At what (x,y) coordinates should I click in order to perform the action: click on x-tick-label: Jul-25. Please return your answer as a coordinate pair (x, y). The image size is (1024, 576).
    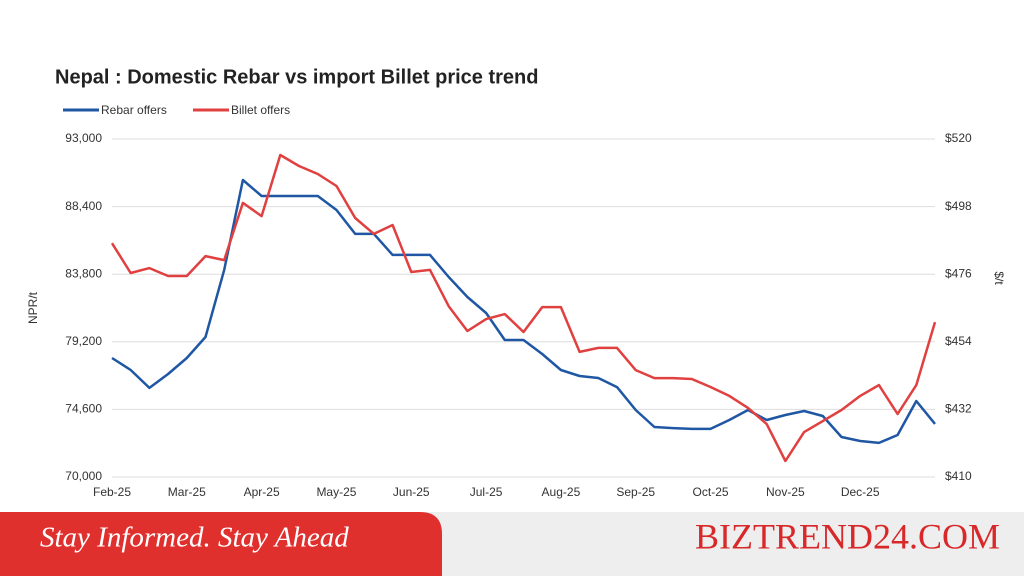
    Looking at the image, I should click on (486, 492).